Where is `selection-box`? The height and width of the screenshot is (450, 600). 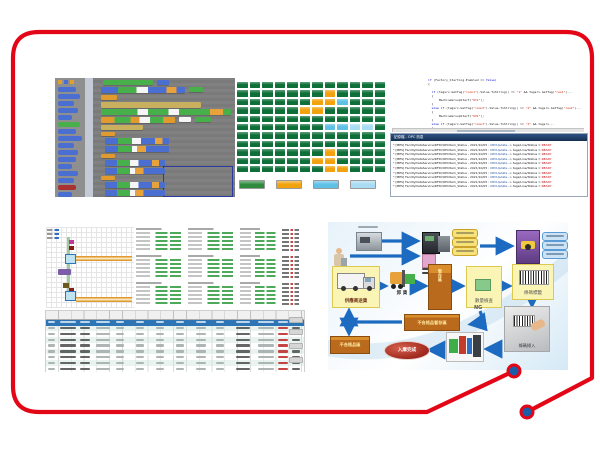 selection-box is located at coordinates (198, 181).